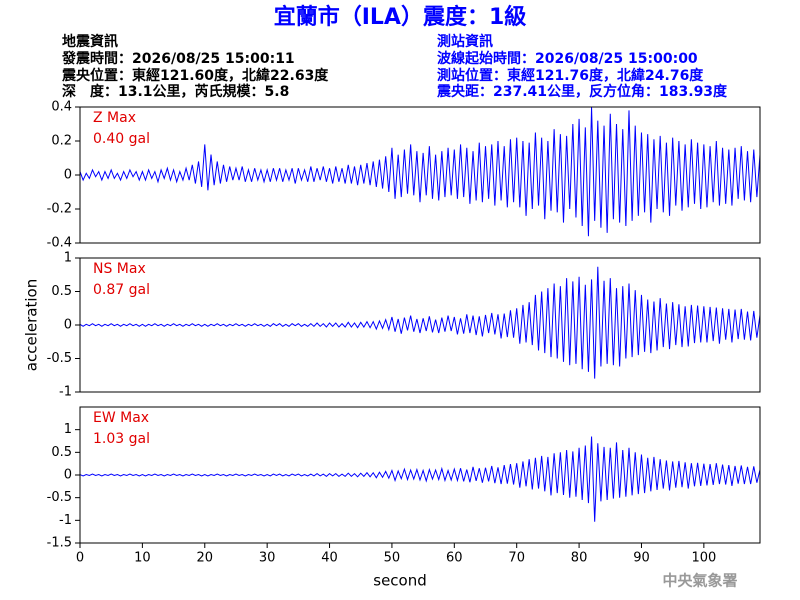  What do you see at coordinates (267, 558) in the screenshot?
I see `x-tick-label: 30` at bounding box center [267, 558].